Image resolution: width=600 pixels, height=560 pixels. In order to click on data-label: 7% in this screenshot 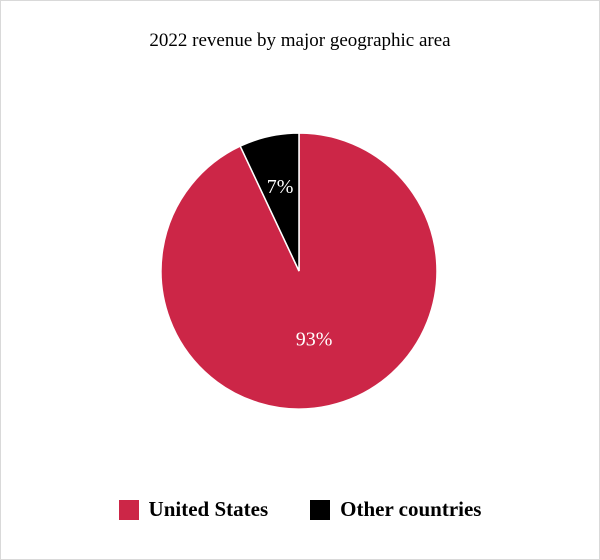, I will do `click(280, 187)`.